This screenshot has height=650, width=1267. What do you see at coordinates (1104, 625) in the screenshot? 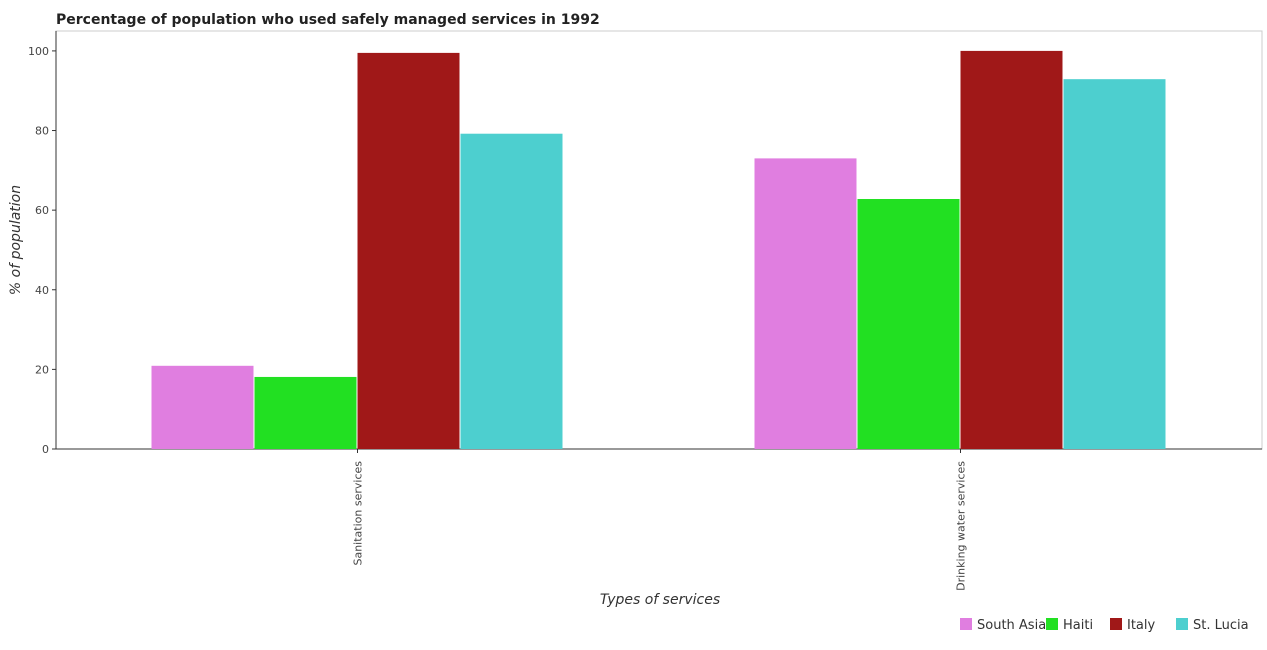
I see `legend: South Asia Haiti Italy St. Lucia` at bounding box center [1104, 625].